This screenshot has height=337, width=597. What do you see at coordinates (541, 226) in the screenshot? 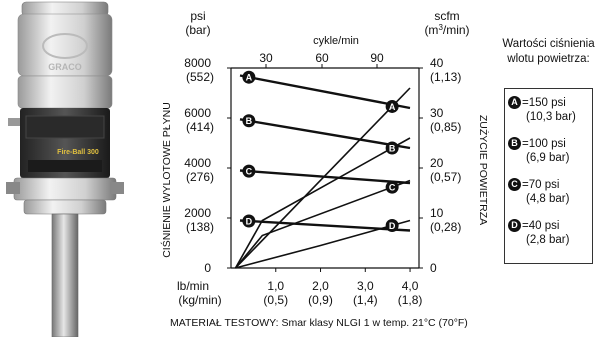
I see `legend-psi-label: =40 psi` at bounding box center [541, 226].